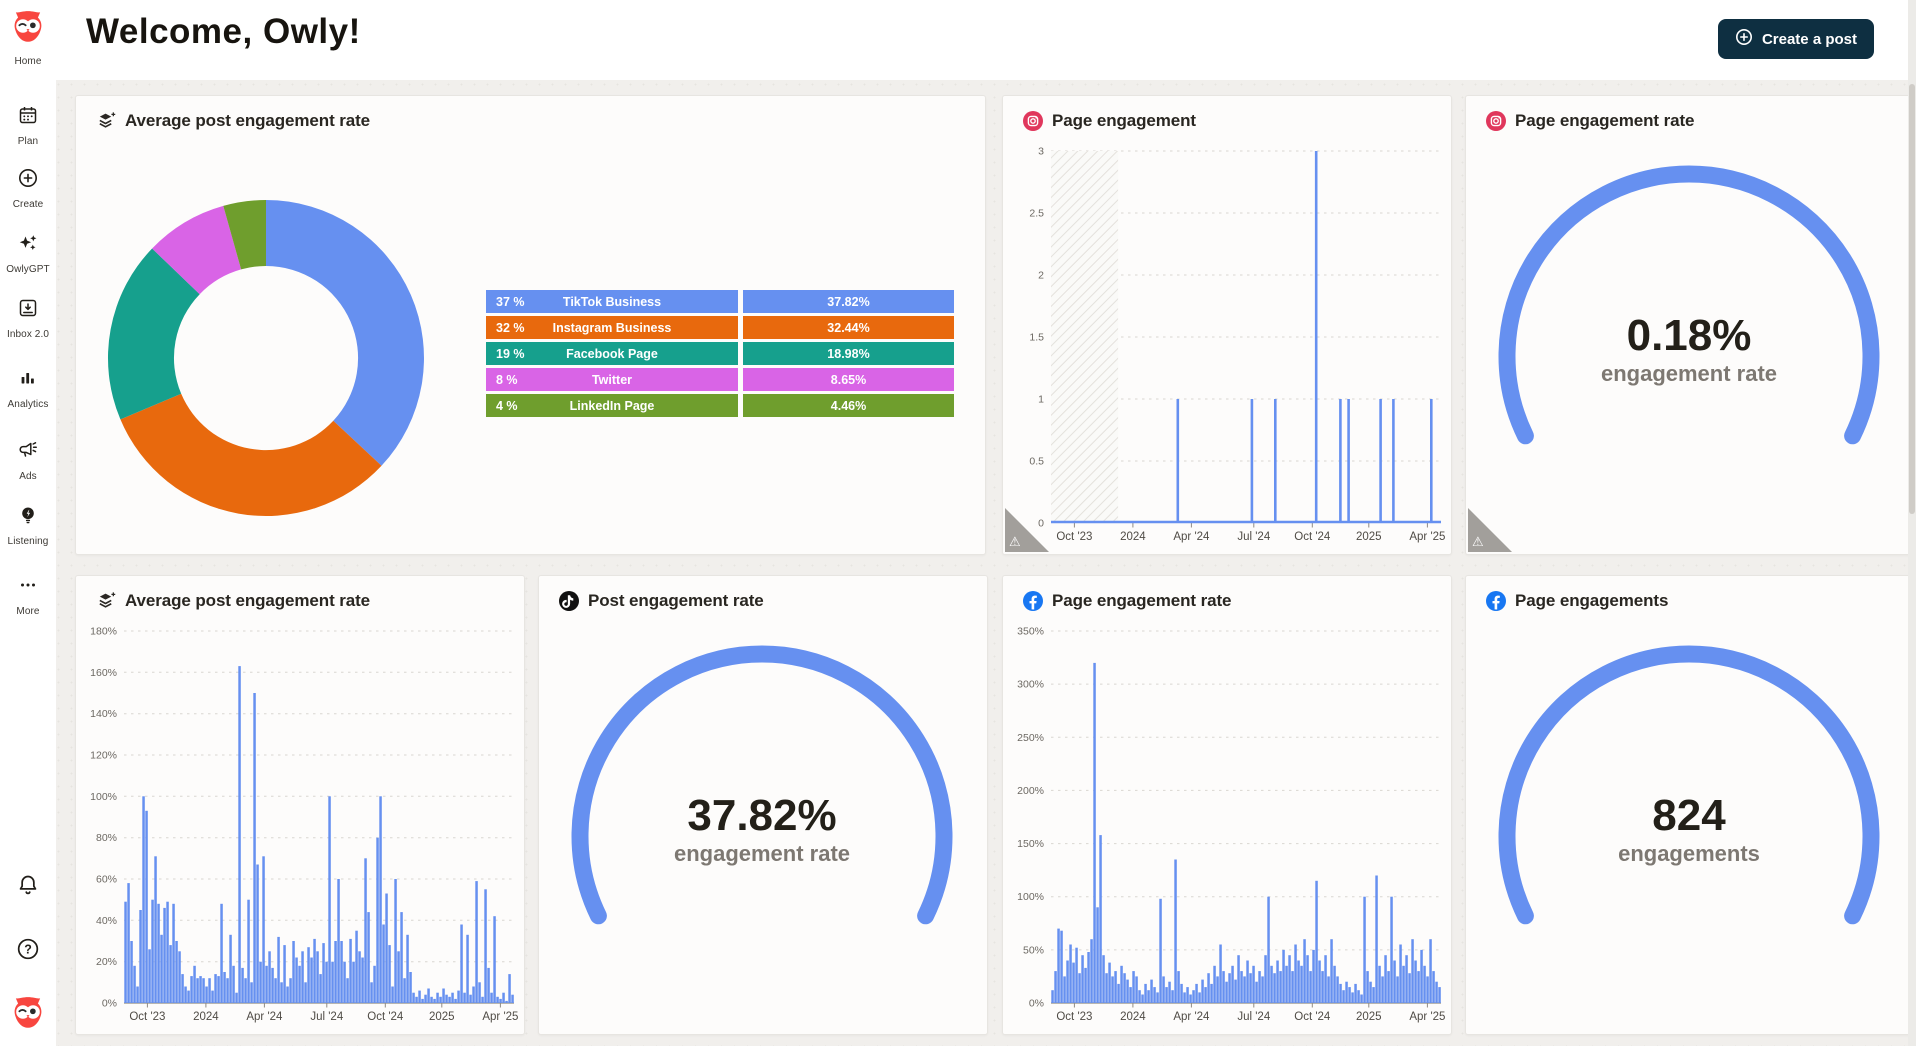 The image size is (1916, 1046). Describe the element at coordinates (1142, 600) in the screenshot. I see `card-title: Page engagement rate` at that location.